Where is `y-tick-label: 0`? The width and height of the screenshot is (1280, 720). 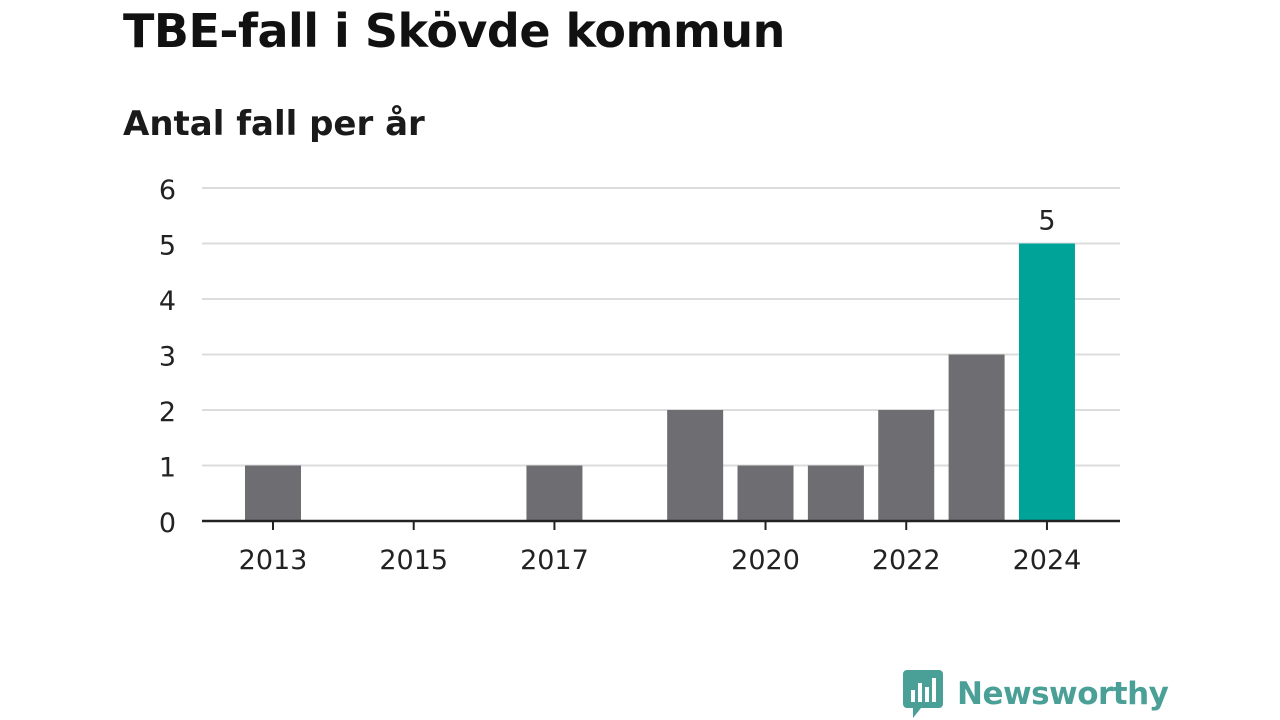 y-tick-label: 0 is located at coordinates (167, 523).